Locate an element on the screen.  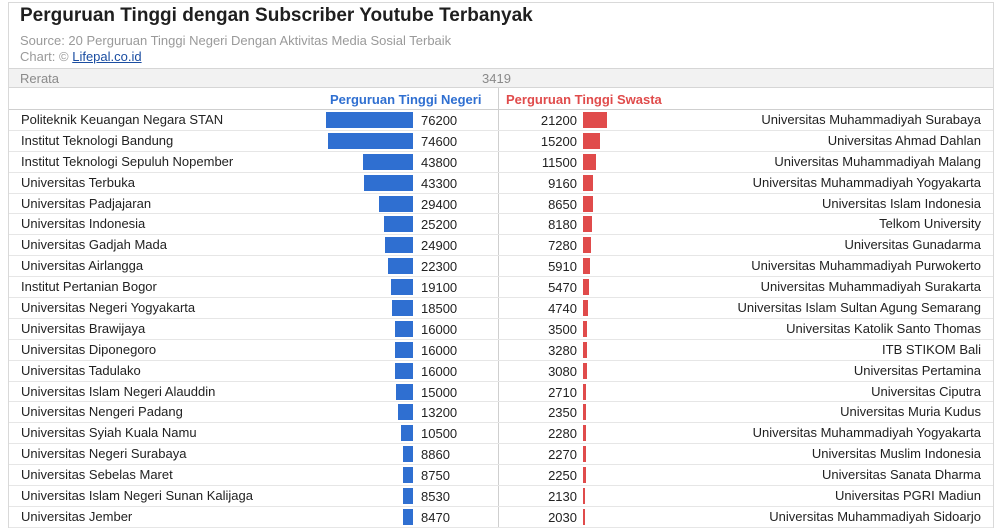
header-negeri: Perguruan Tinggi Negeri is located at coordinates (406, 99).